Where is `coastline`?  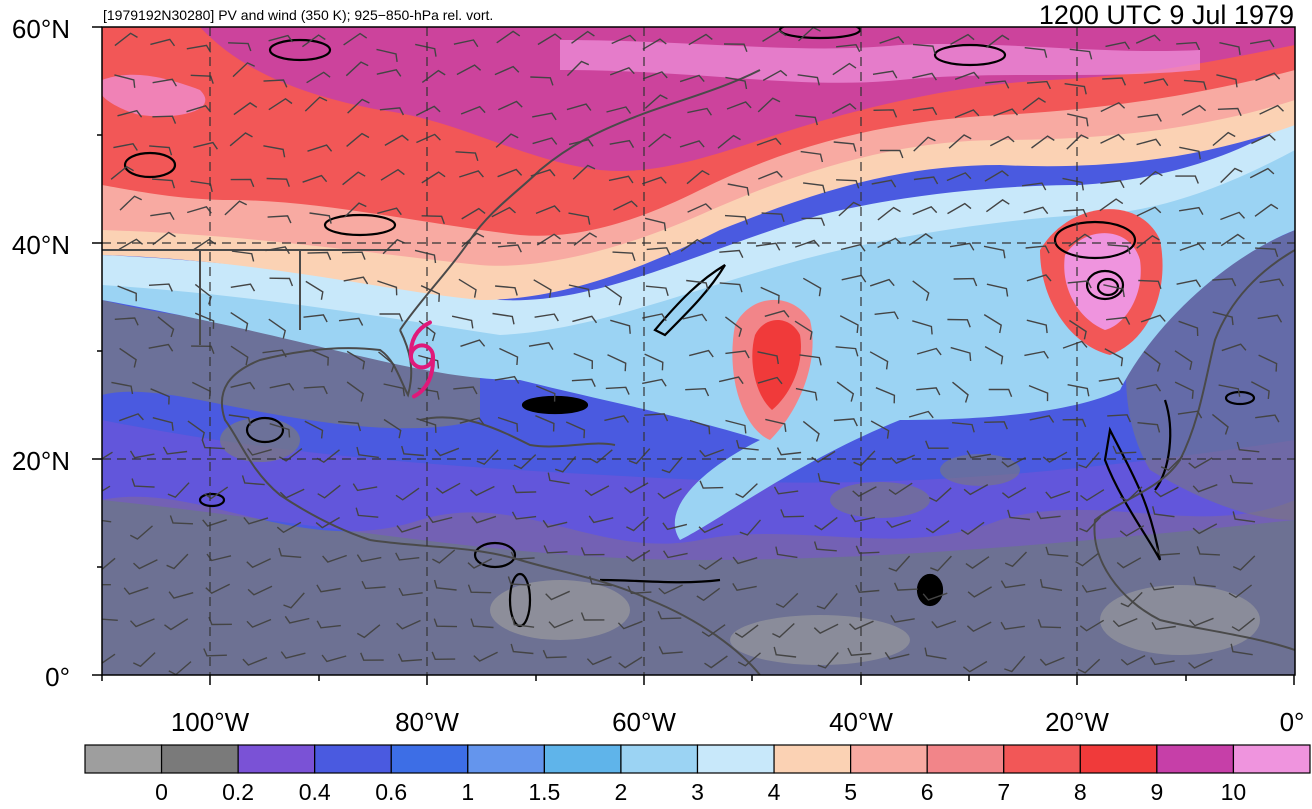
coastline is located at coordinates (580, 200).